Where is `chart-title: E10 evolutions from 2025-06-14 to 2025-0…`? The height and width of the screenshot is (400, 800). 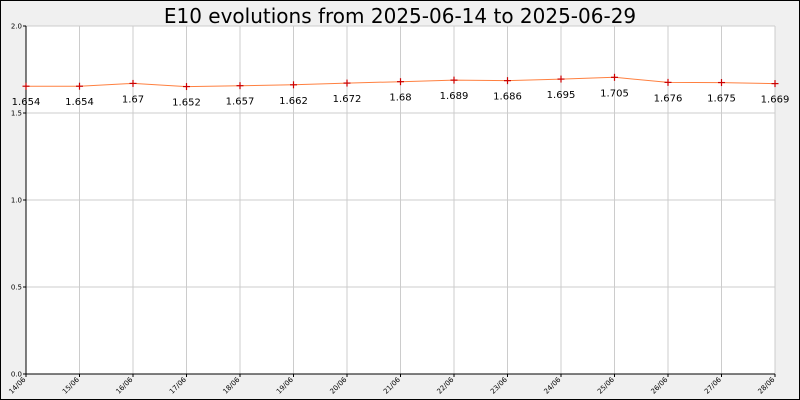 chart-title: E10 evolutions from 2025-06-14 to 2025-0… is located at coordinates (400, 16).